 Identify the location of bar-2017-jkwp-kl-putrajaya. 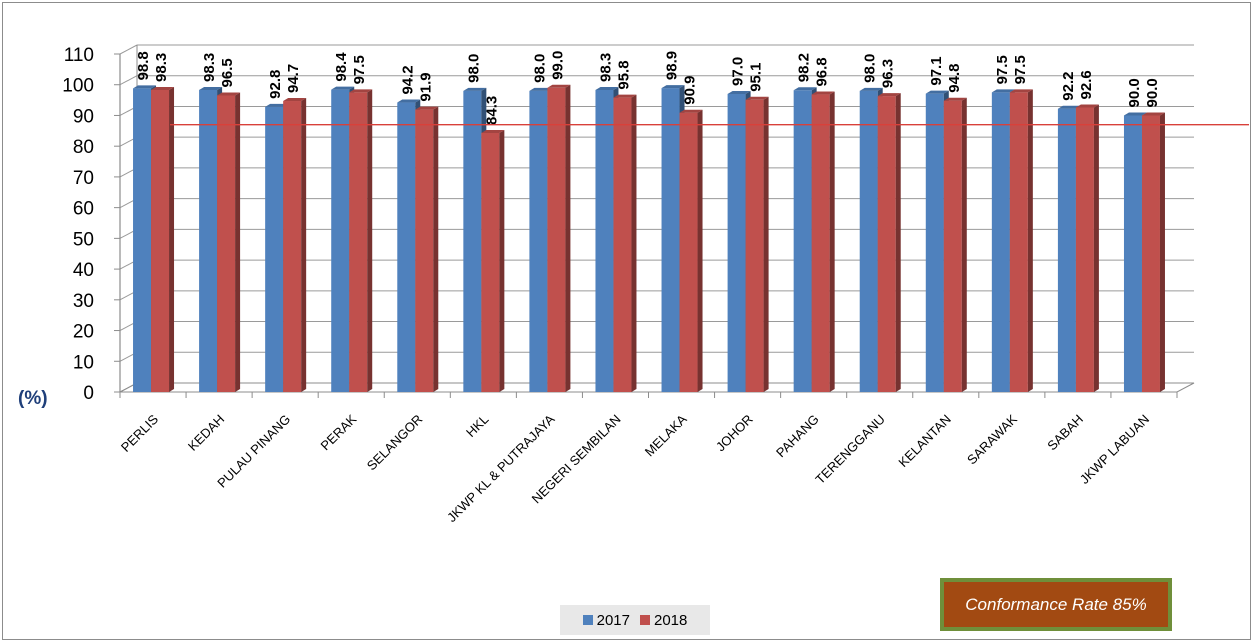
(538, 241).